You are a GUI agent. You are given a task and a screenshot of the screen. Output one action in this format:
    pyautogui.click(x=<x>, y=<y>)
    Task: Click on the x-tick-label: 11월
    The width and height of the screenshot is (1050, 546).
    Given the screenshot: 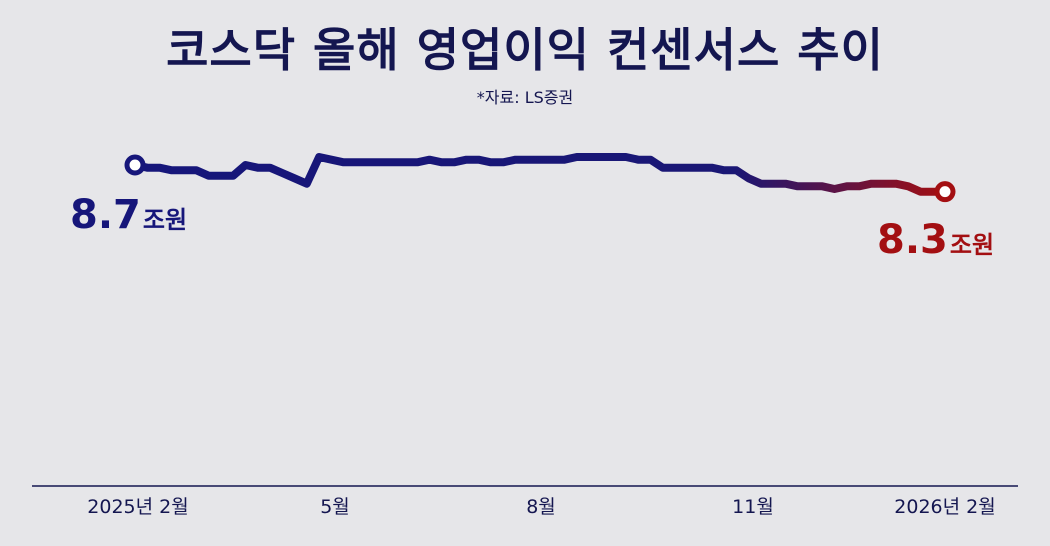 What is the action you would take?
    pyautogui.click(x=753, y=507)
    